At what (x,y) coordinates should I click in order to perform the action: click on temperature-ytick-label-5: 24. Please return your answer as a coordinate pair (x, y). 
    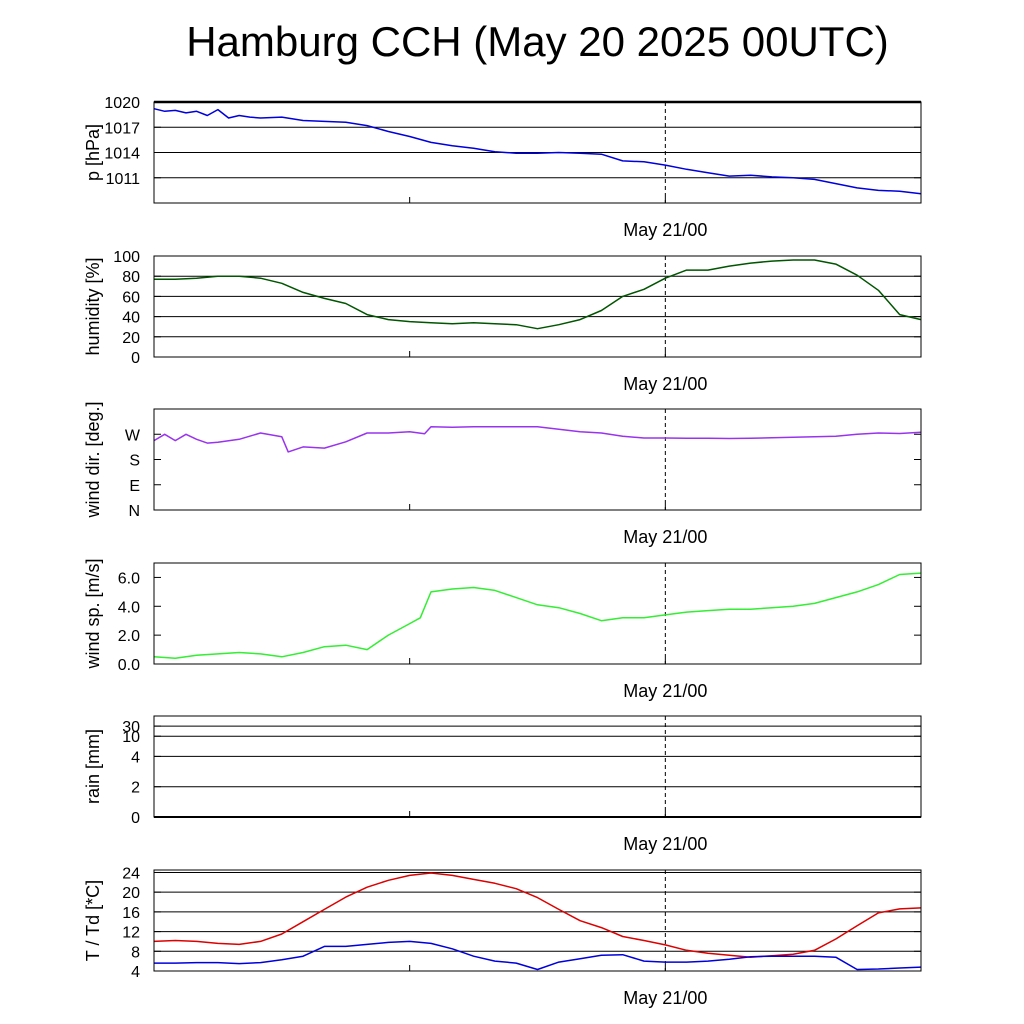
    Looking at the image, I should click on (131, 873).